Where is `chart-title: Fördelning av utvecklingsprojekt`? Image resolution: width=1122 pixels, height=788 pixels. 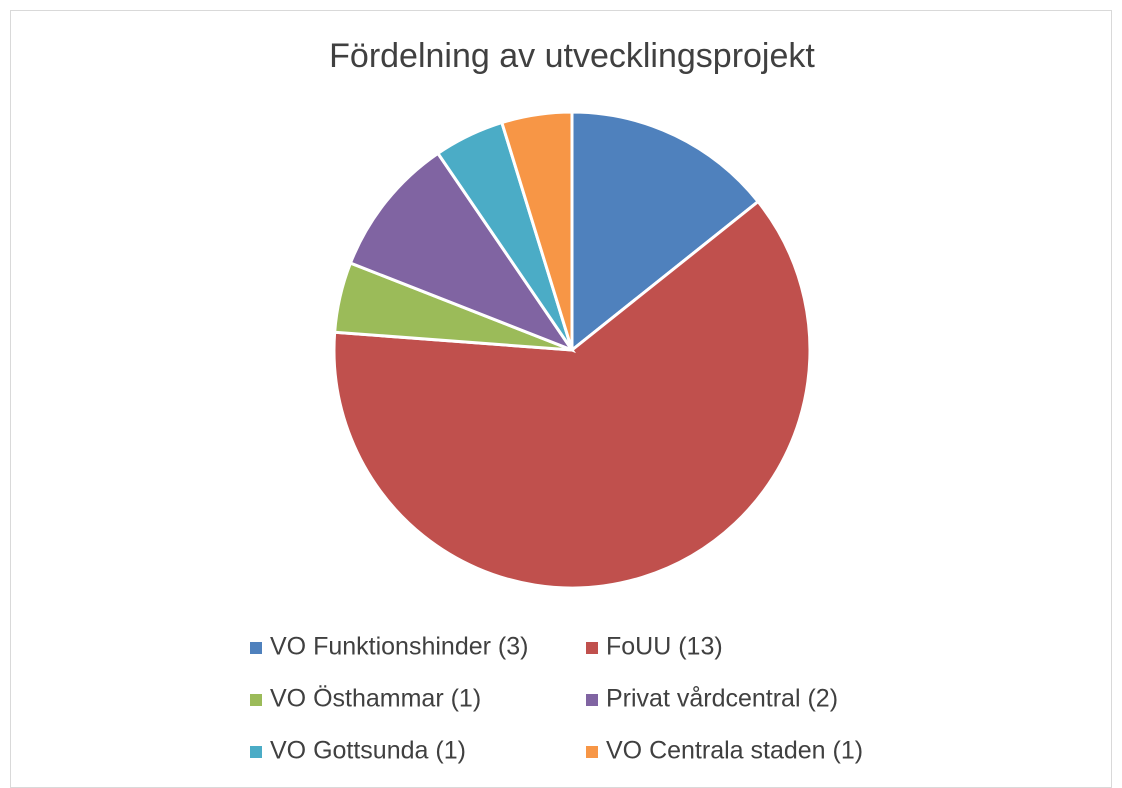
chart-title: Fördelning av utvecklingsprojekt is located at coordinates (572, 56).